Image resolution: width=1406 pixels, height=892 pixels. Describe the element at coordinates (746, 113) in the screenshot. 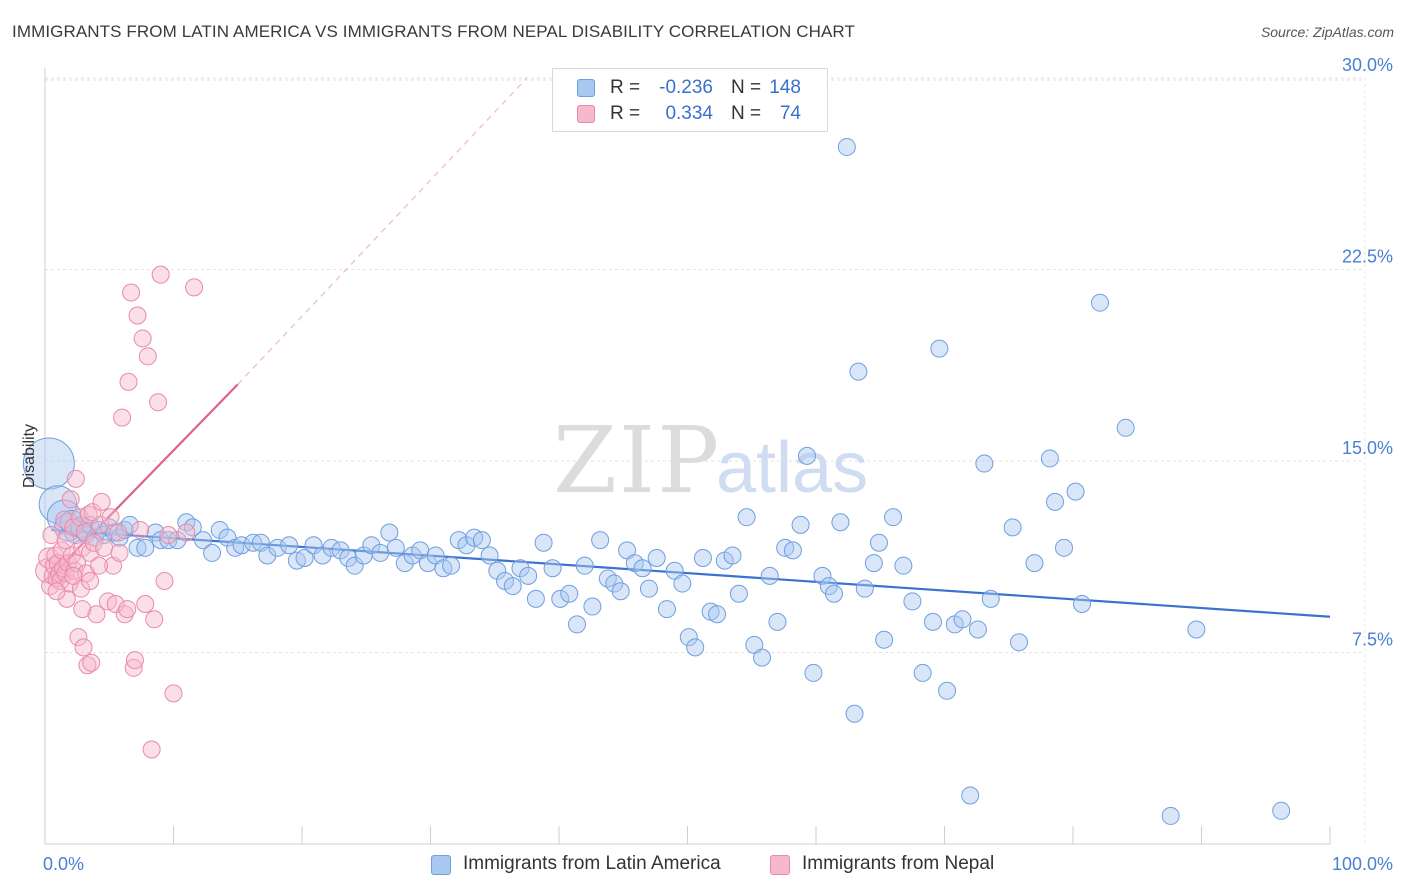

I see `legend-n-label: N =` at that location.